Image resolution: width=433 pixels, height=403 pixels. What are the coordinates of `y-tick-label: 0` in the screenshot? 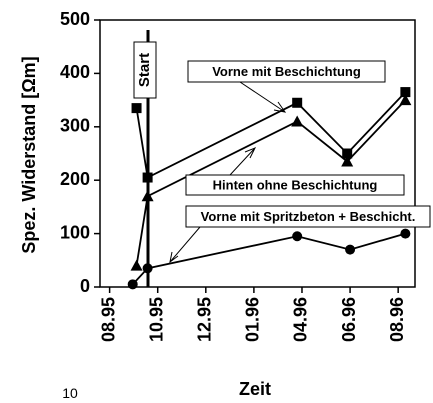 It's located at (85, 286).